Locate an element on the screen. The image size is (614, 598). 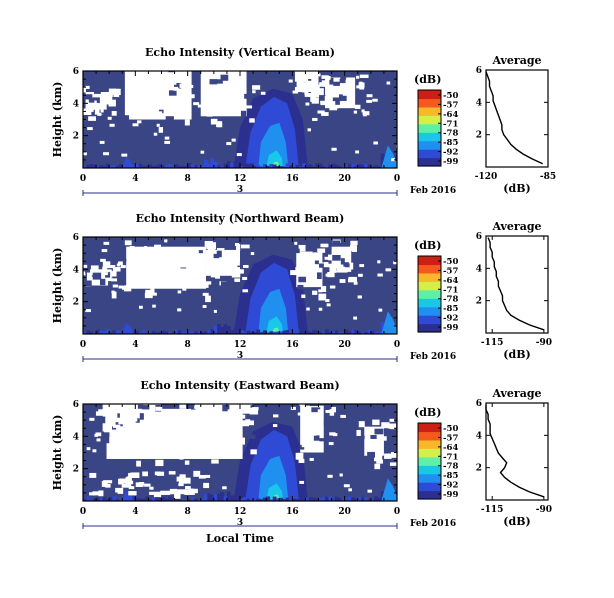
colorbar-frame is located at coordinates (429, 128).